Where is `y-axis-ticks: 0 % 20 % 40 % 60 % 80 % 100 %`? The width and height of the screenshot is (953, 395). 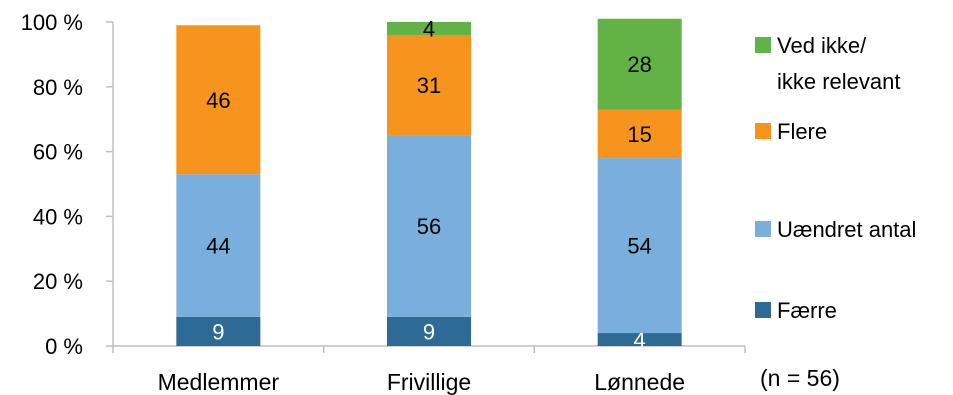 y-axis-ticks: 0 % 20 % 40 % 60 % 80 % 100 % is located at coordinates (67, 184).